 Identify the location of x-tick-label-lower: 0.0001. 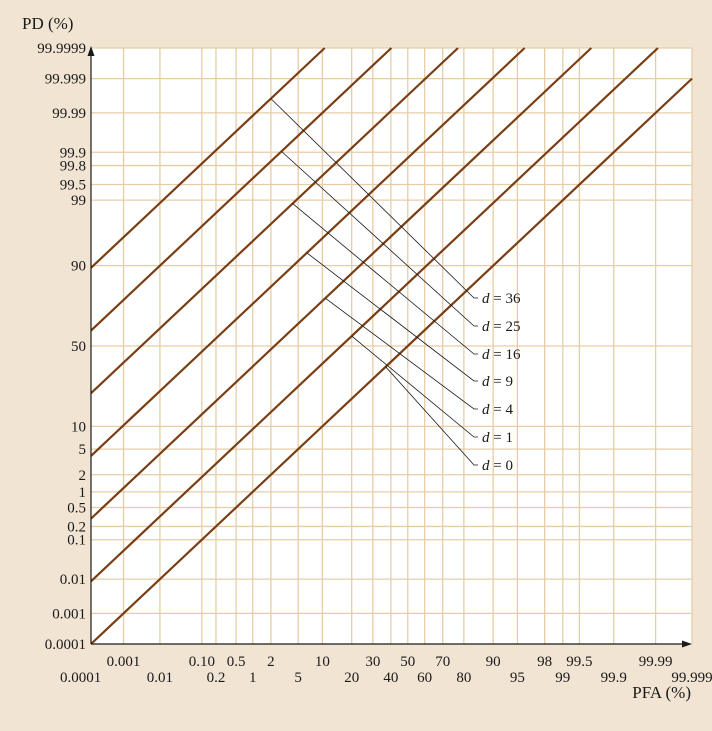
(80, 678).